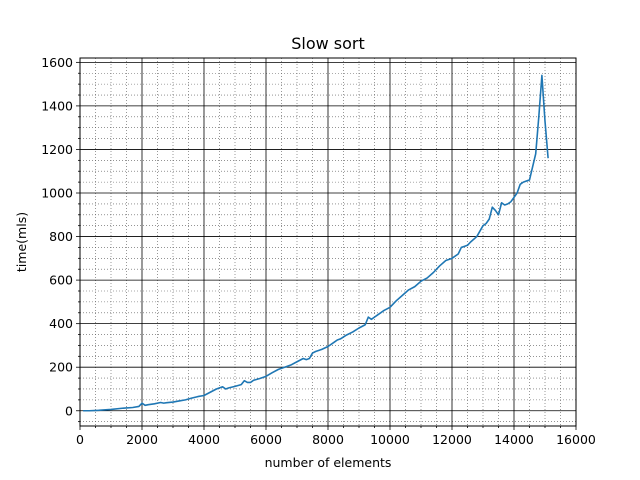  What do you see at coordinates (21, 242) in the screenshot?
I see `y-axis-label: time(mls)` at bounding box center [21, 242].